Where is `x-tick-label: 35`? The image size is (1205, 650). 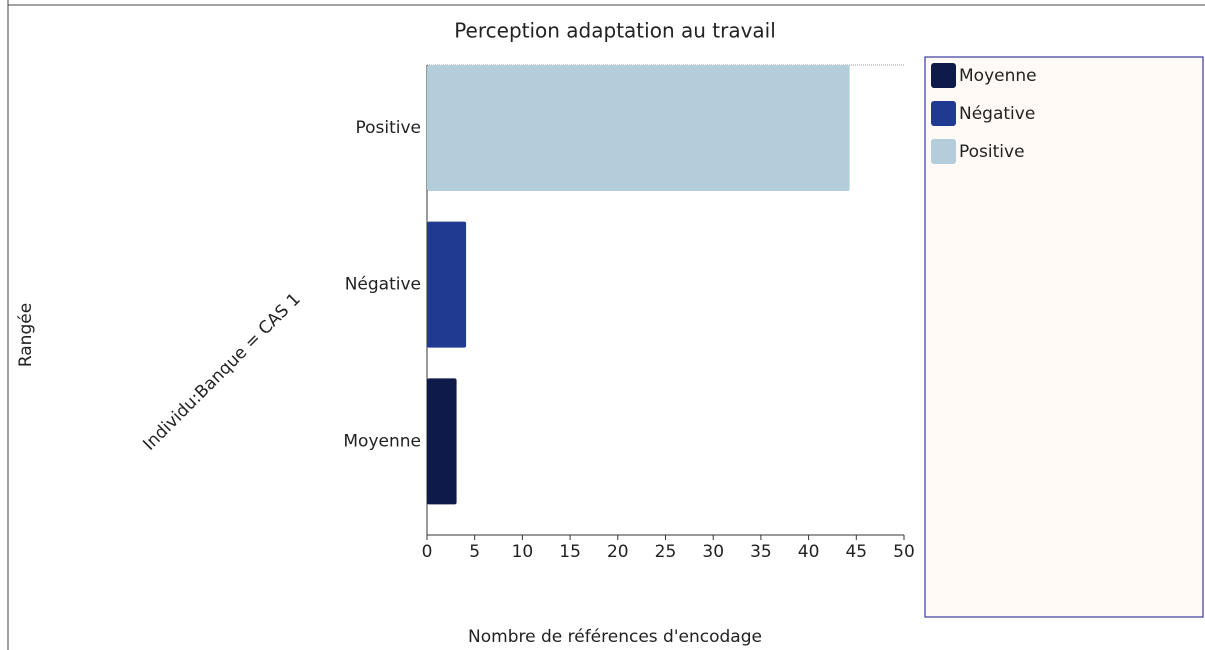
x-tick-label: 35 is located at coordinates (761, 552).